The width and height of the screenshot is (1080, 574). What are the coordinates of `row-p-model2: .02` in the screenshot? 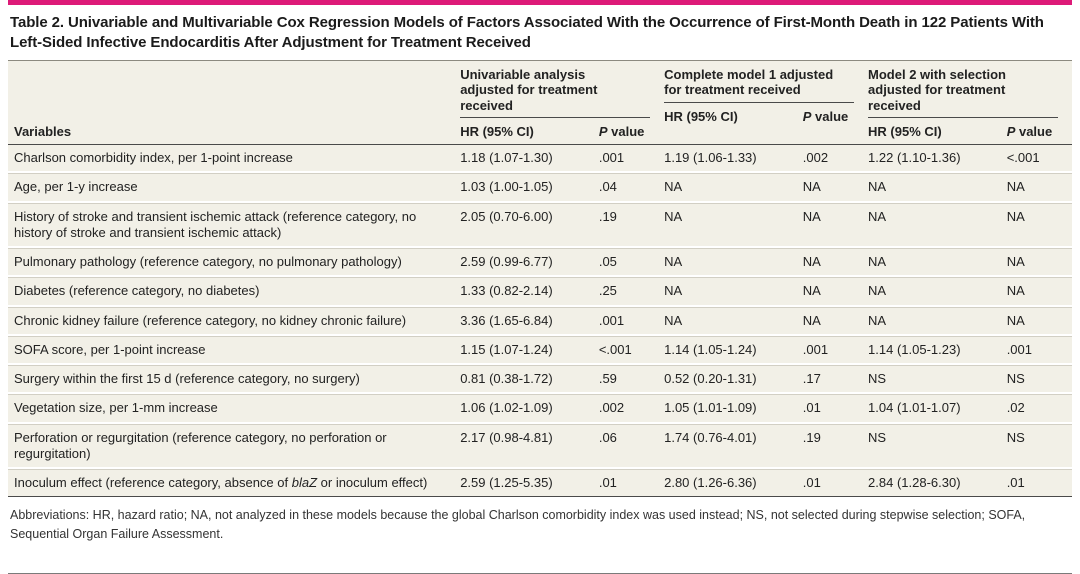 It's located at (1015, 408).